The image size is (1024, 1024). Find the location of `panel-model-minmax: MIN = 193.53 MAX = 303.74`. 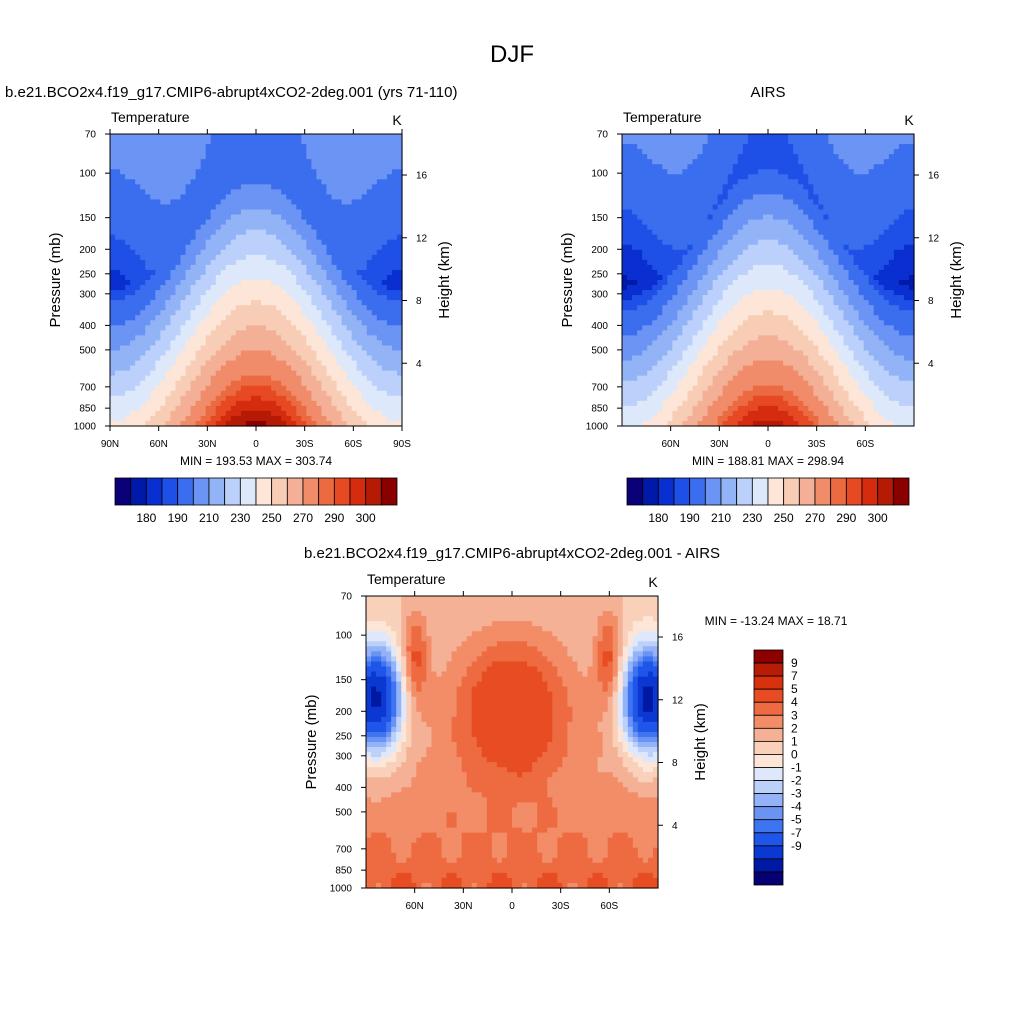

panel-model-minmax: MIN = 193.53 MAX = 303.74 is located at coordinates (256, 461).